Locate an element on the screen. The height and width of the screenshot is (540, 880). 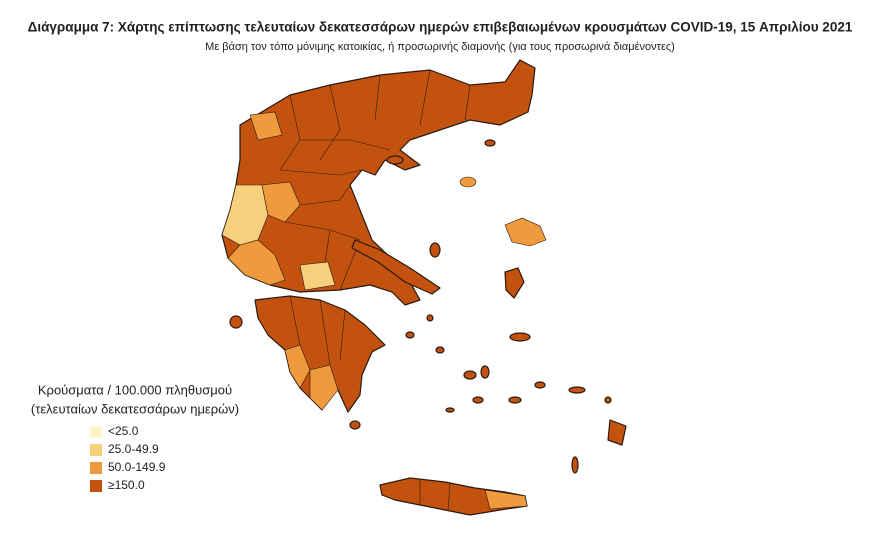
legend: <25.0 25.0-49.9 50.0-149.9 ≥150.0 is located at coordinates (128, 458).